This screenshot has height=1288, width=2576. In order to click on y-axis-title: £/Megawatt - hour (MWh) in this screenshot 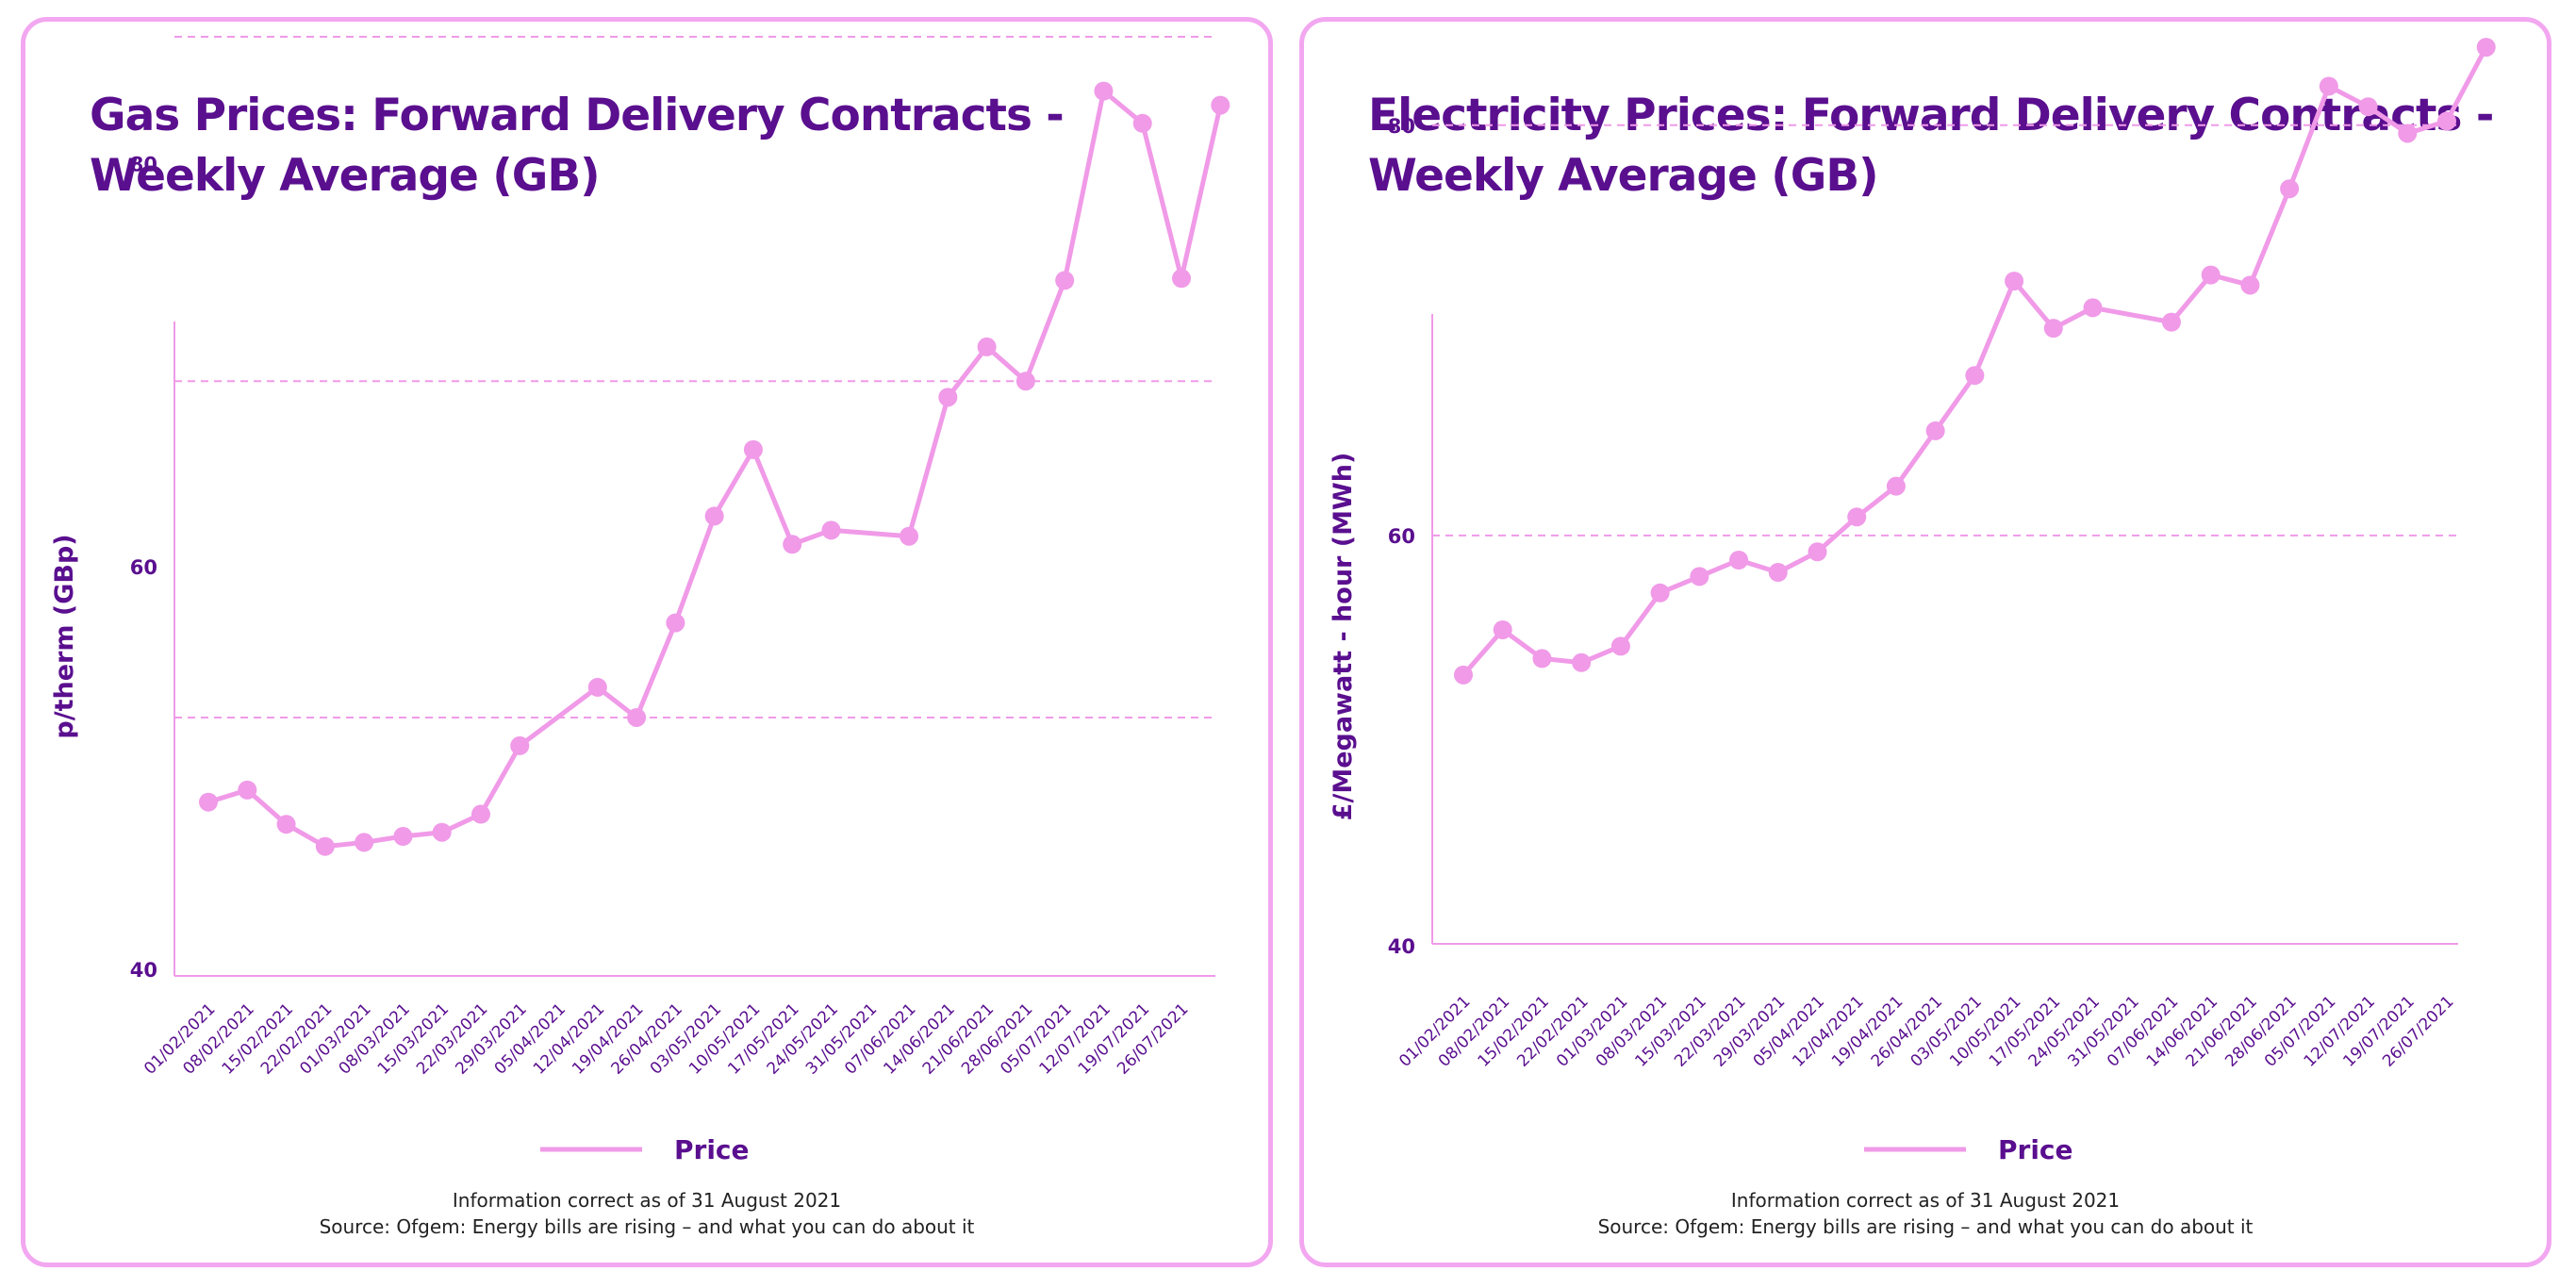, I will do `click(1343, 637)`.